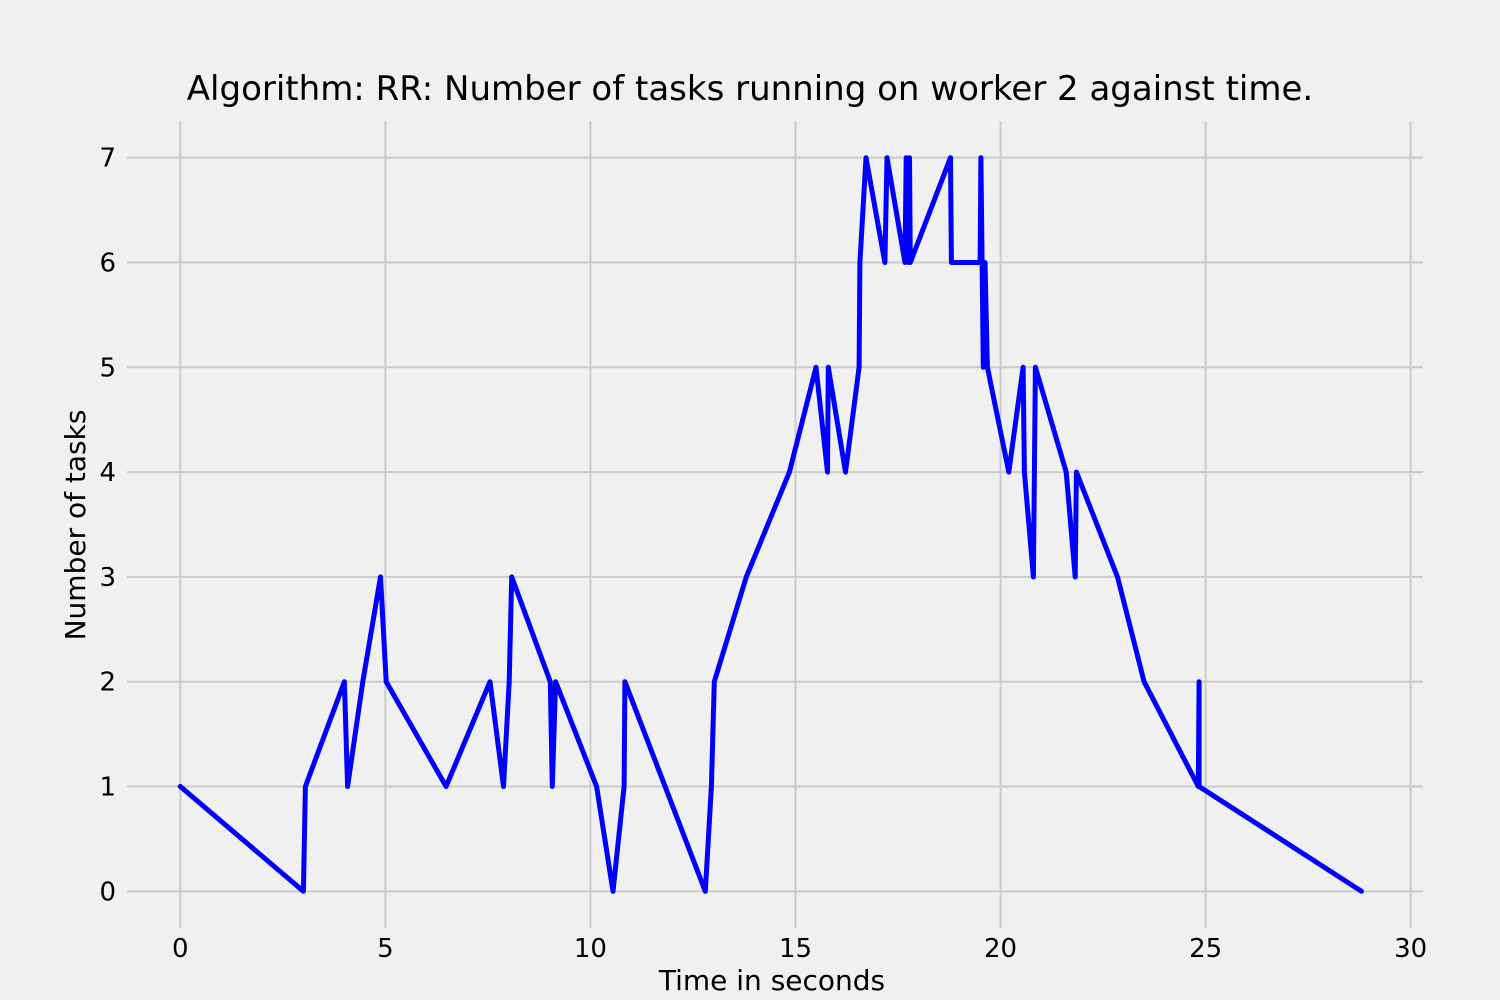  I want to click on y-tick-label: 1, so click(107, 788).